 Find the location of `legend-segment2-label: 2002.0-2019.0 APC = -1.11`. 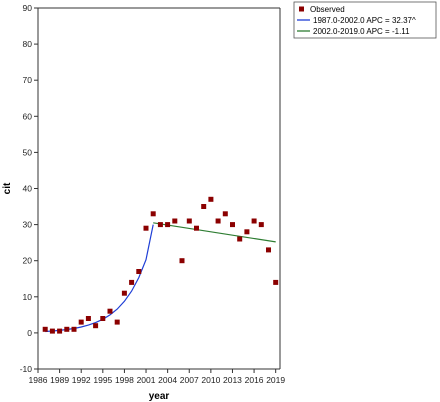

legend-segment2-label: 2002.0-2019.0 APC = -1.11 is located at coordinates (361, 31).